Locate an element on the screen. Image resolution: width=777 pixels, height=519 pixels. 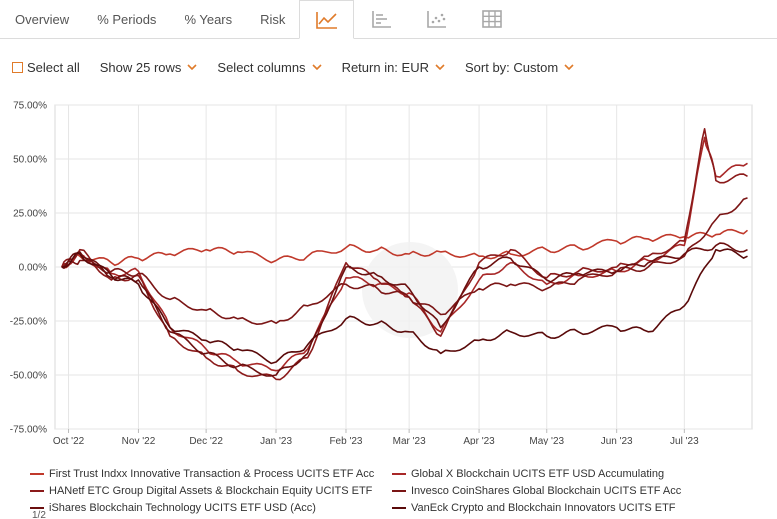
tab-label: Risk is located at coordinates (273, 19).